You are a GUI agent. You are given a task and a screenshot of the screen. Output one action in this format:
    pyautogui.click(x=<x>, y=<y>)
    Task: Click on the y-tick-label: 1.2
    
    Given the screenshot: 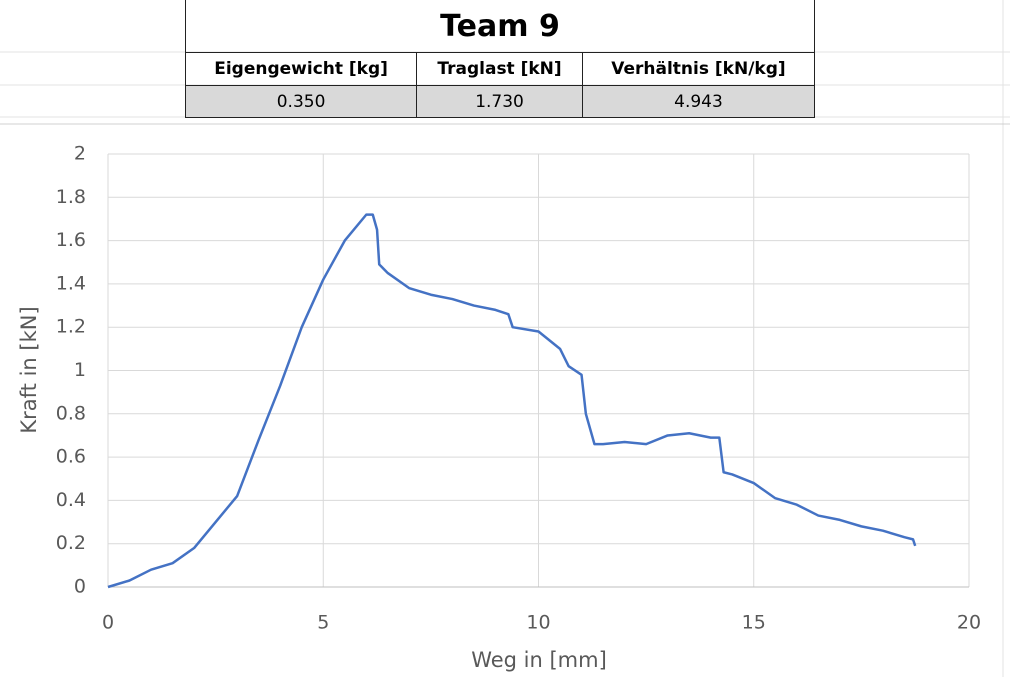 What is the action you would take?
    pyautogui.click(x=71, y=327)
    